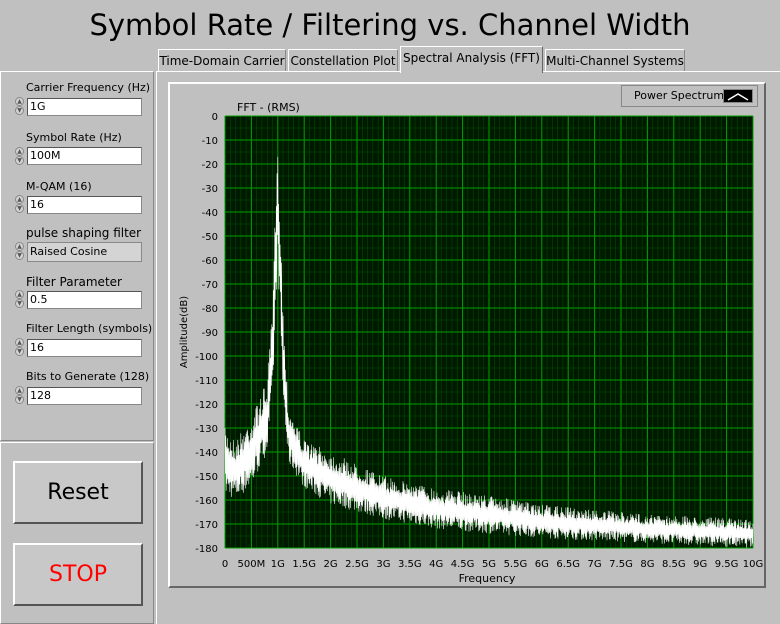 The height and width of the screenshot is (624, 780). Describe the element at coordinates (84, 107) in the screenshot. I see `carrier-frequency-input: 1G` at that location.